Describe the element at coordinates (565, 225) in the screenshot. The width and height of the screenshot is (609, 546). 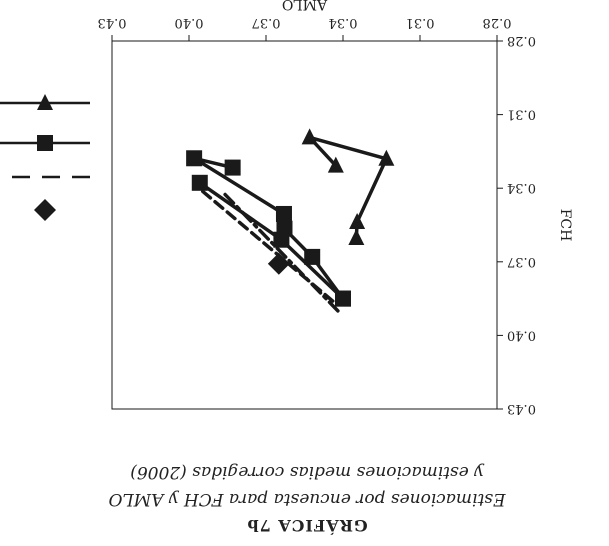
I see `y-axis-label: FCH` at that location.